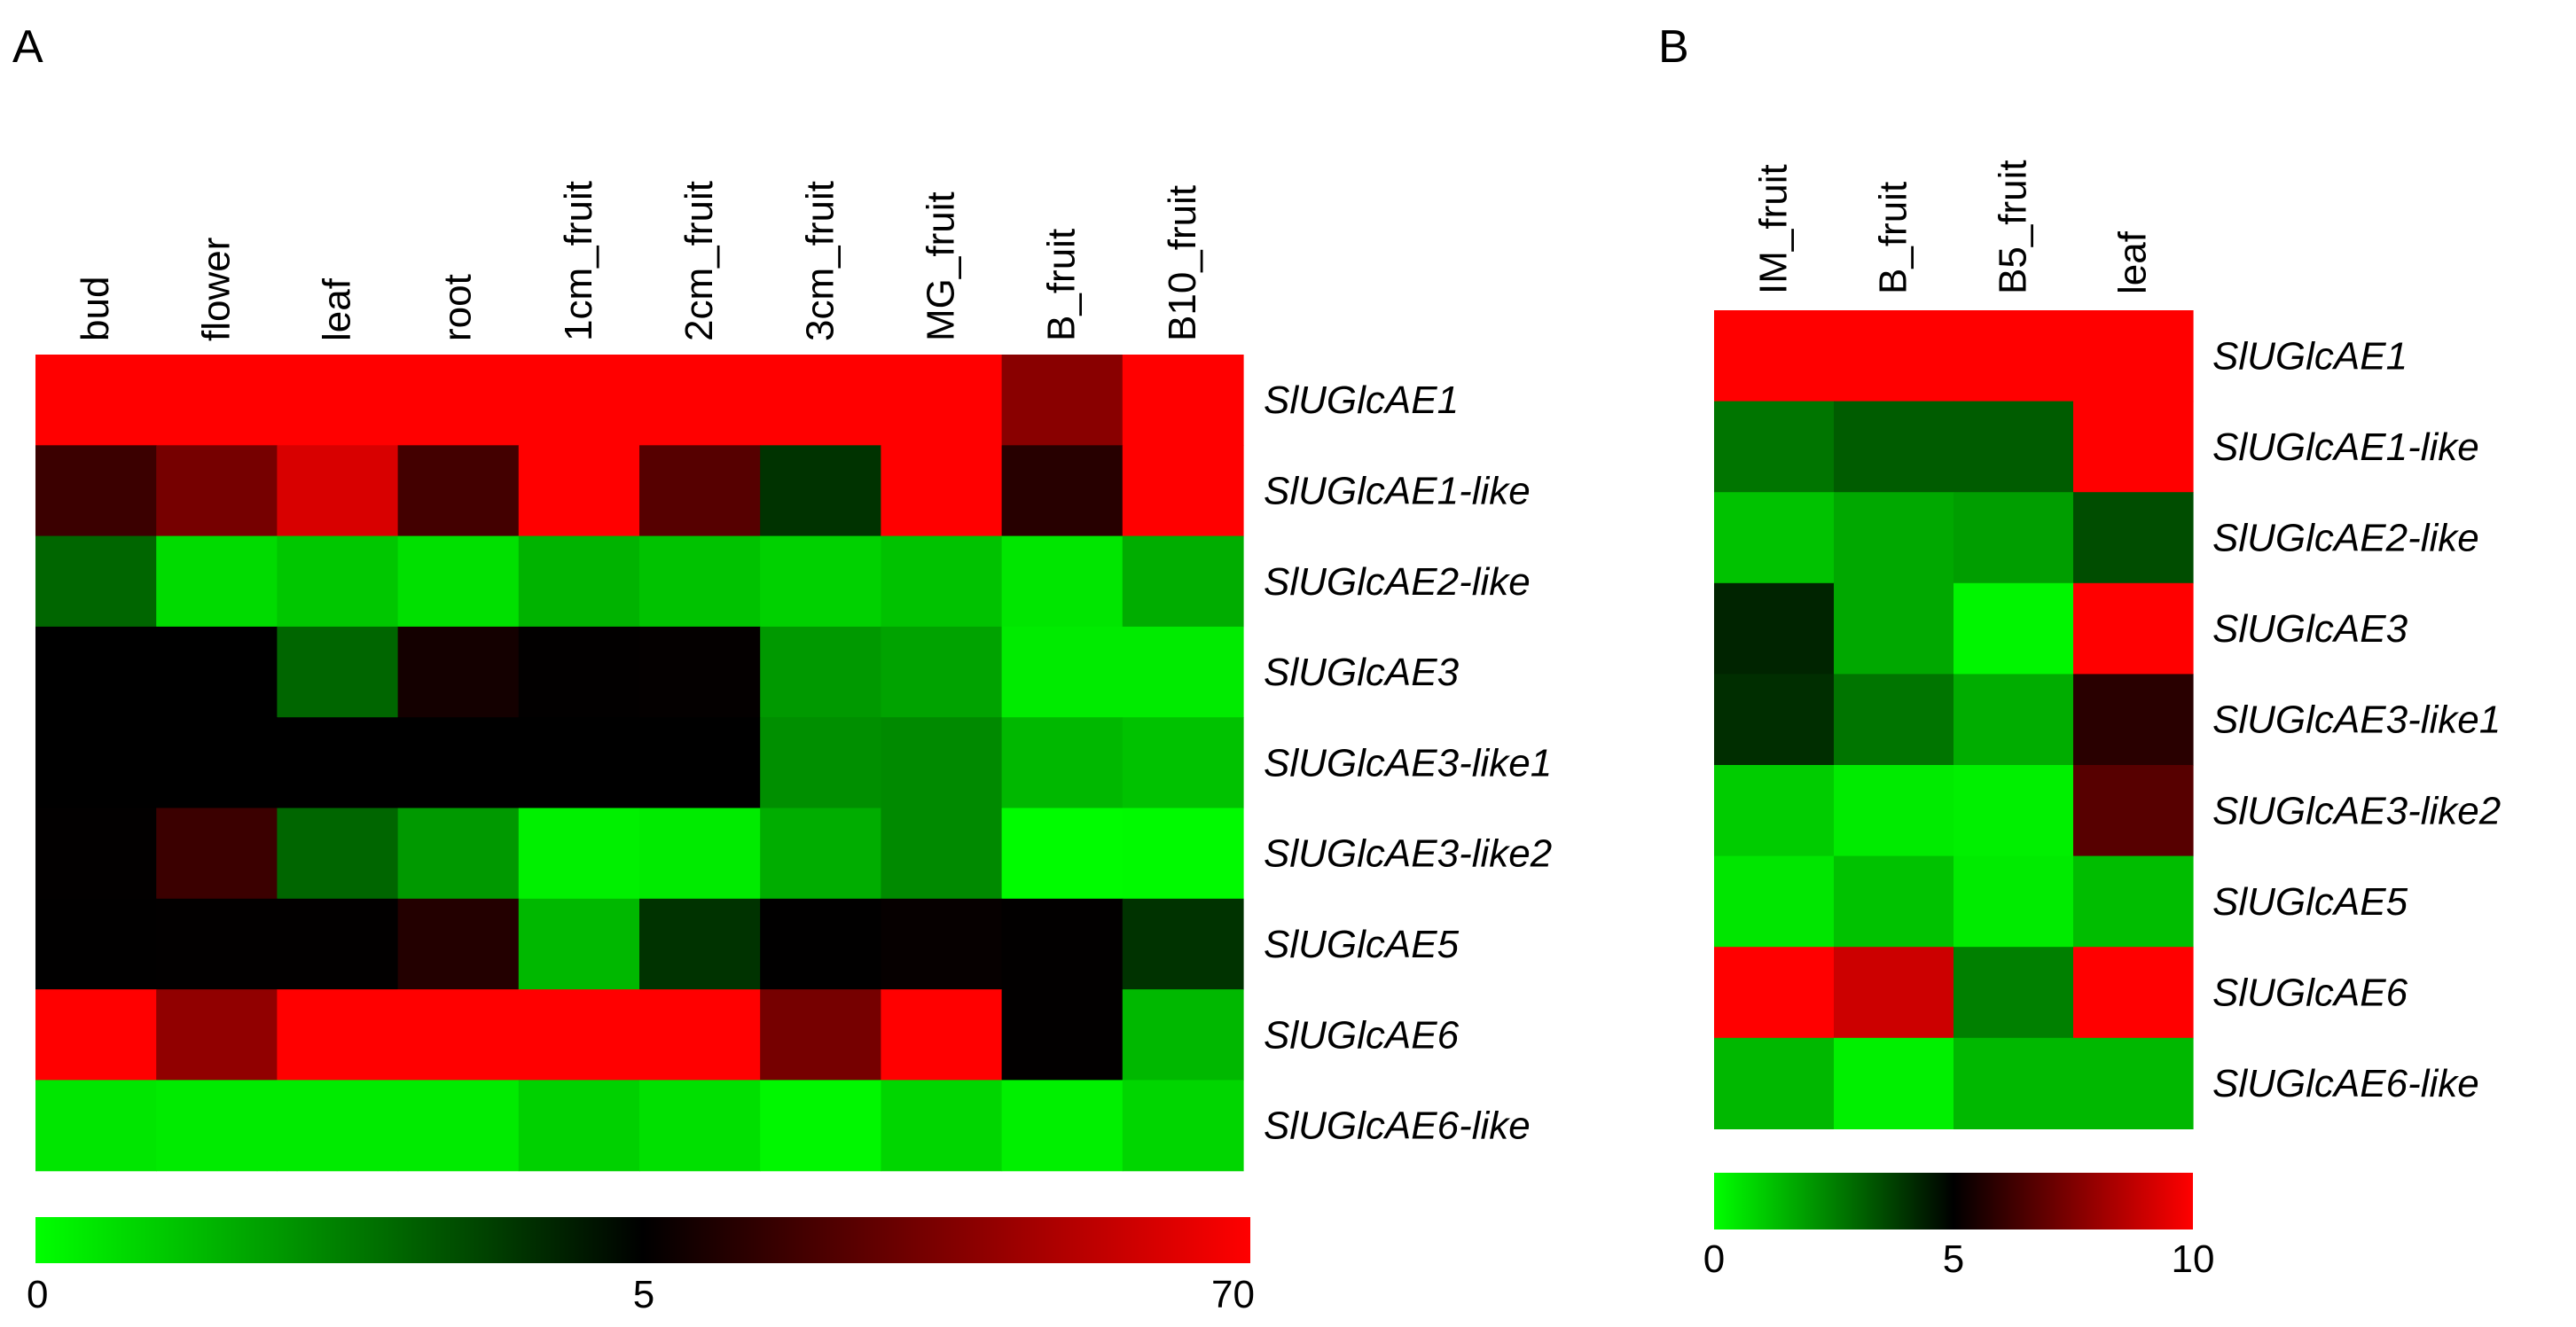 The width and height of the screenshot is (2576, 1327). Describe the element at coordinates (96, 763) in the screenshot. I see `heatmap-cell-a-r4-c0` at that location.